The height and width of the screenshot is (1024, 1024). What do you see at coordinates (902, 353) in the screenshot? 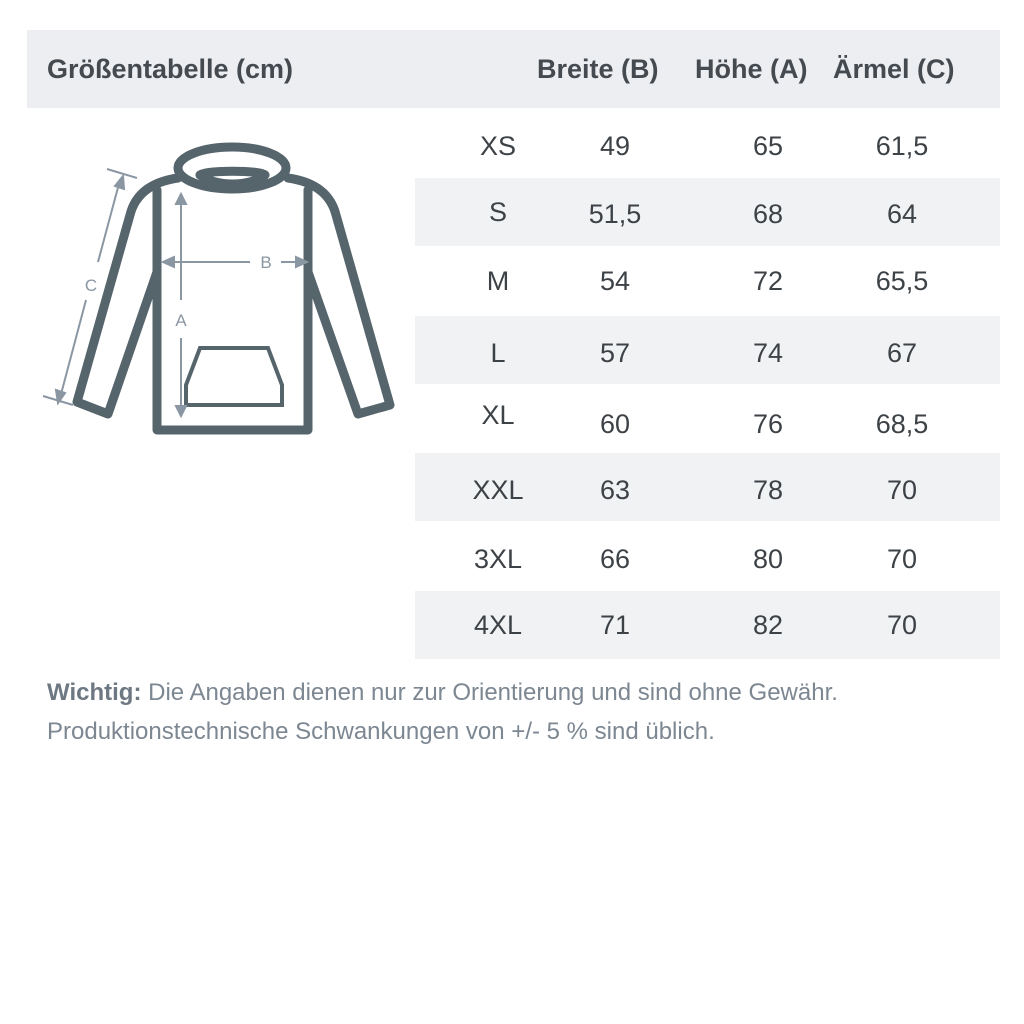
I see `value-cell-c: 67` at bounding box center [902, 353].